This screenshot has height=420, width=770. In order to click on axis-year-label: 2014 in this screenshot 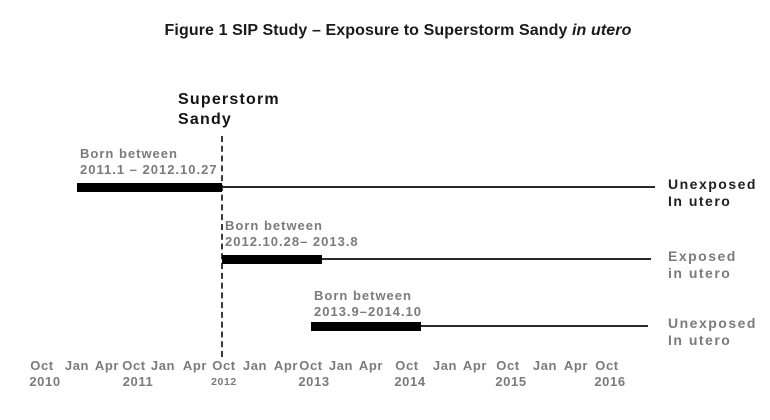, I will do `click(410, 381)`.